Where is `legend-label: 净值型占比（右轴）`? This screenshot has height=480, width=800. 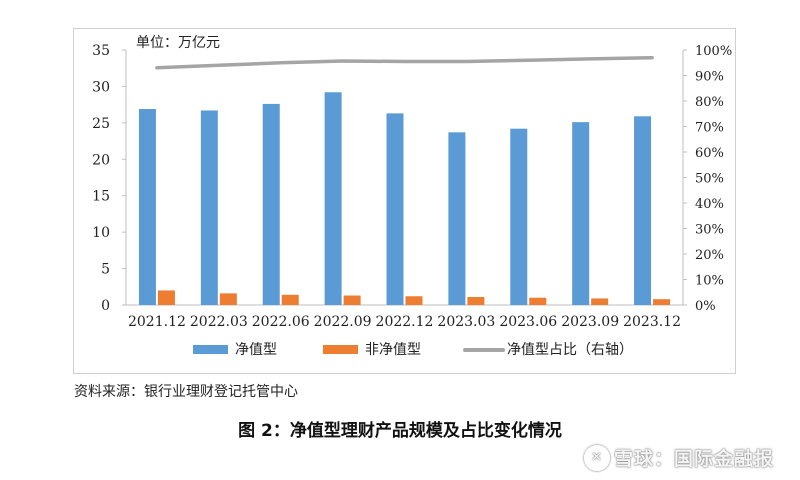 legend-label: 净值型占比（右轴） is located at coordinates (570, 350).